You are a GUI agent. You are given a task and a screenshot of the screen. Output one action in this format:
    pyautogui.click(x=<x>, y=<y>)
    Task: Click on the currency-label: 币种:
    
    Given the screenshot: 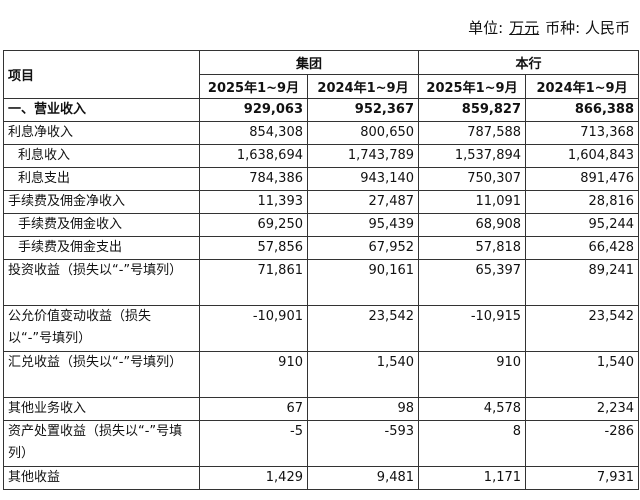 What is the action you would take?
    pyautogui.click(x=563, y=28)
    